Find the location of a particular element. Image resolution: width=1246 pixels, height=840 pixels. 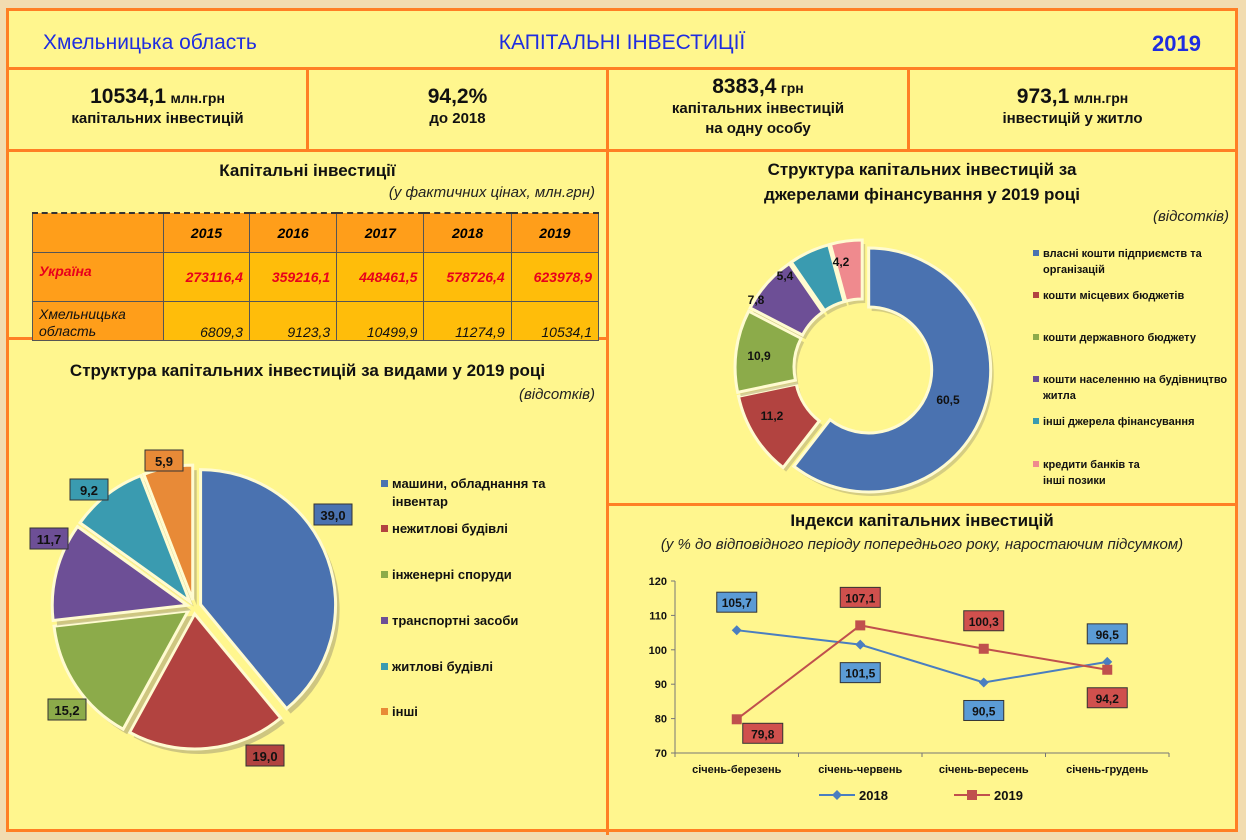

kpi-housing: 973,1 млн.грн інвестицій у житло is located at coordinates (1072, 107).